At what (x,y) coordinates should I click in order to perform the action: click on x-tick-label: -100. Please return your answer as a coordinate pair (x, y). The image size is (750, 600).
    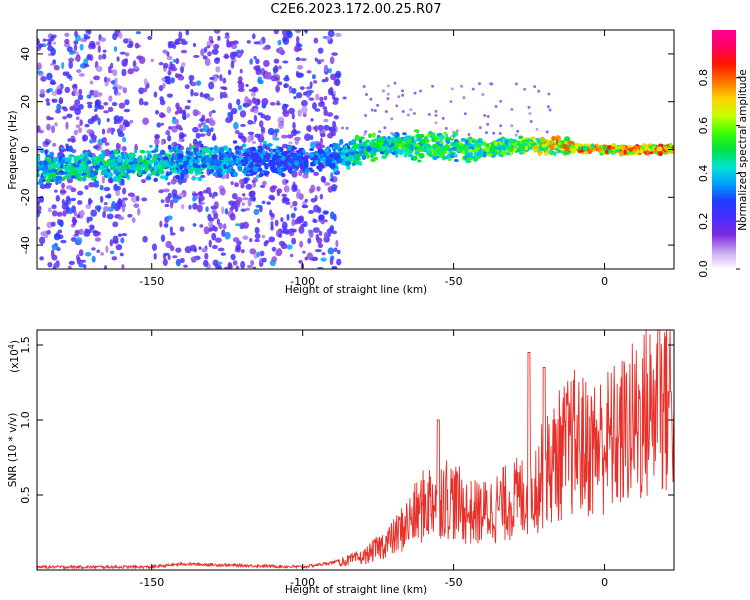
    Looking at the image, I should click on (302, 582).